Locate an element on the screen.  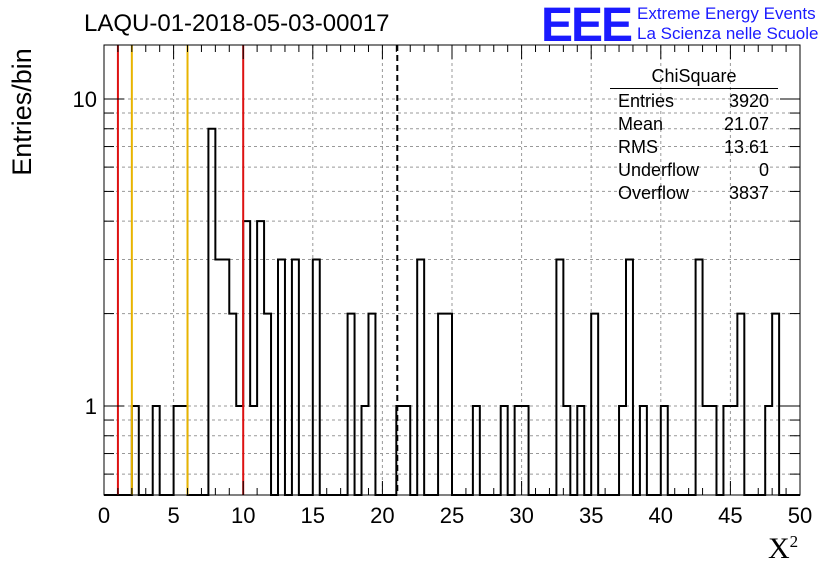
stats-row-overflow: Overflow 3837 is located at coordinates (694, 194).